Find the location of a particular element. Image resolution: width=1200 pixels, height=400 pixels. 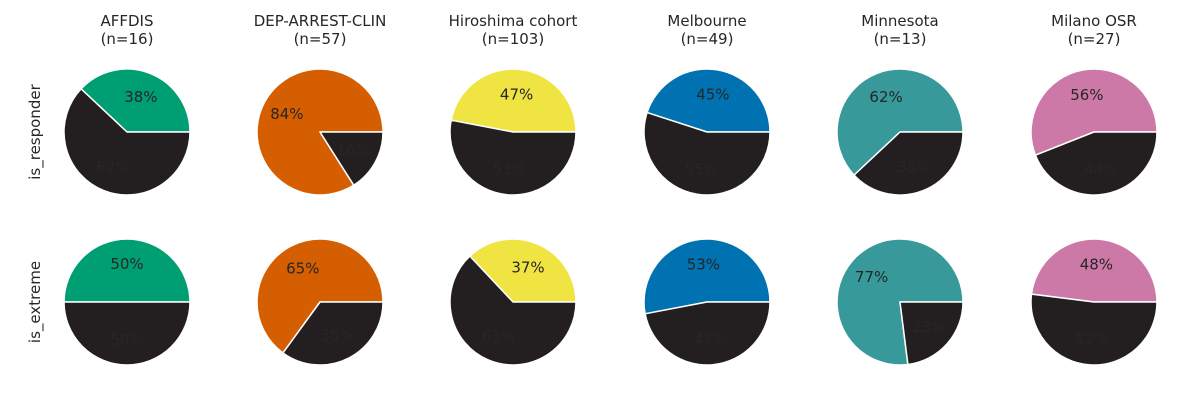

column-title-hiroshima: Hiroshima cohort is located at coordinates (513, 21).